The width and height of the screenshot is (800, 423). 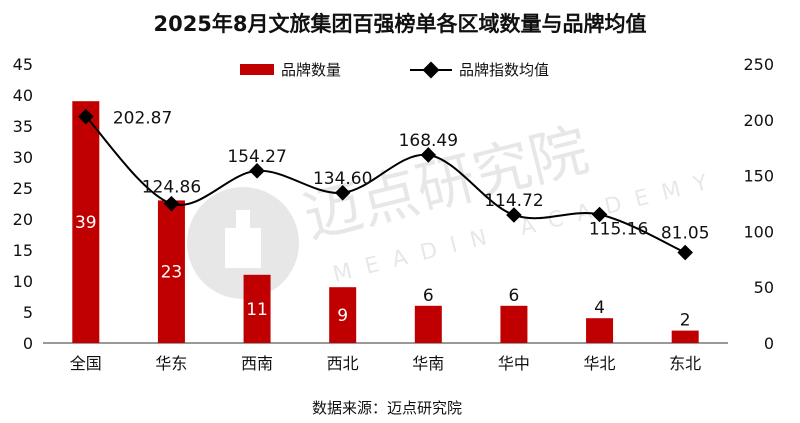 I want to click on left-tick-label: 45, so click(x=23, y=64).